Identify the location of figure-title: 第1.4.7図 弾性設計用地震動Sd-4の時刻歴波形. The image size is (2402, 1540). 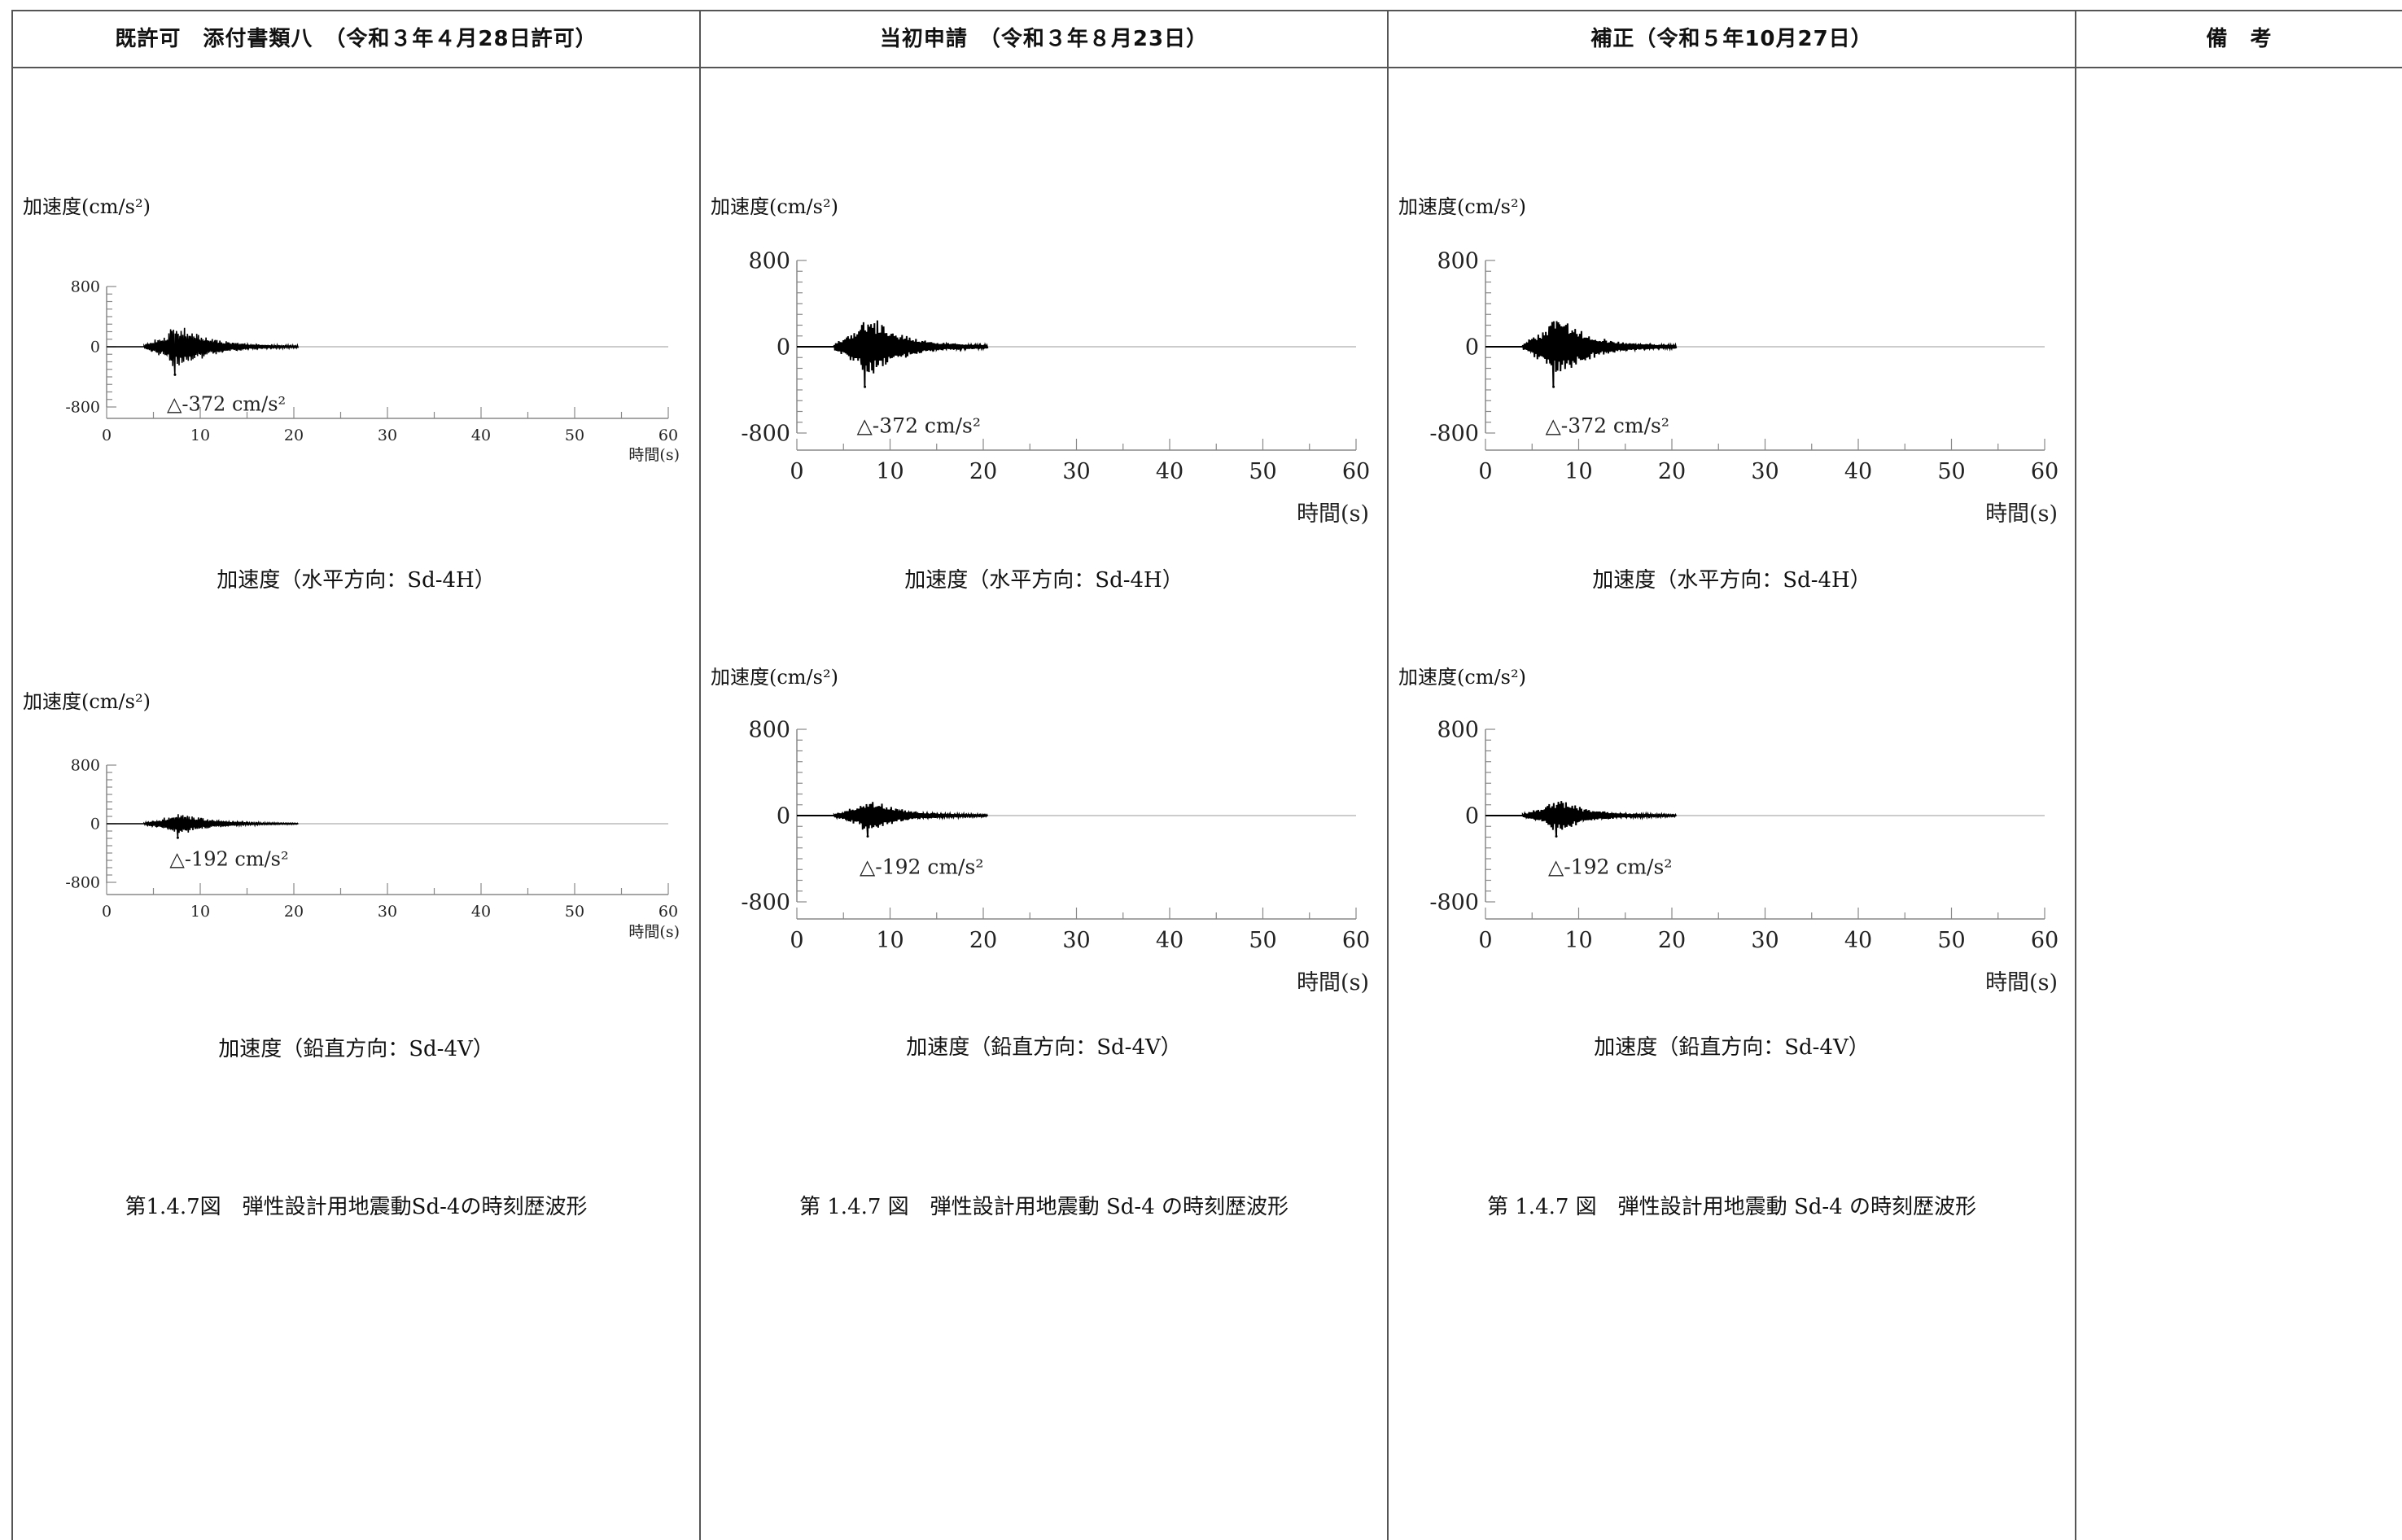
(356, 1207).